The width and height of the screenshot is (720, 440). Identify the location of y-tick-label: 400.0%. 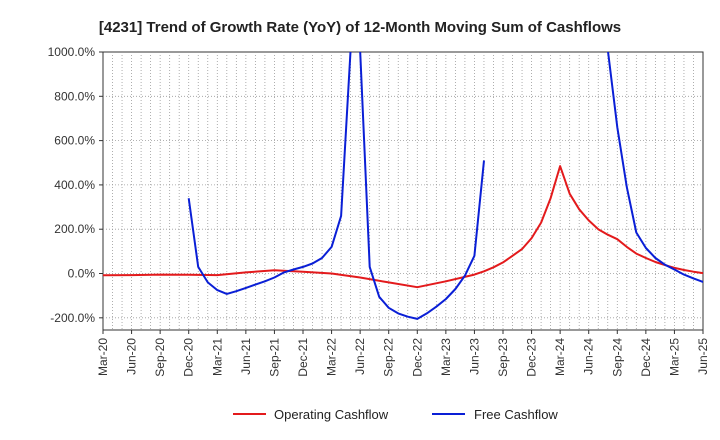
(74, 185).